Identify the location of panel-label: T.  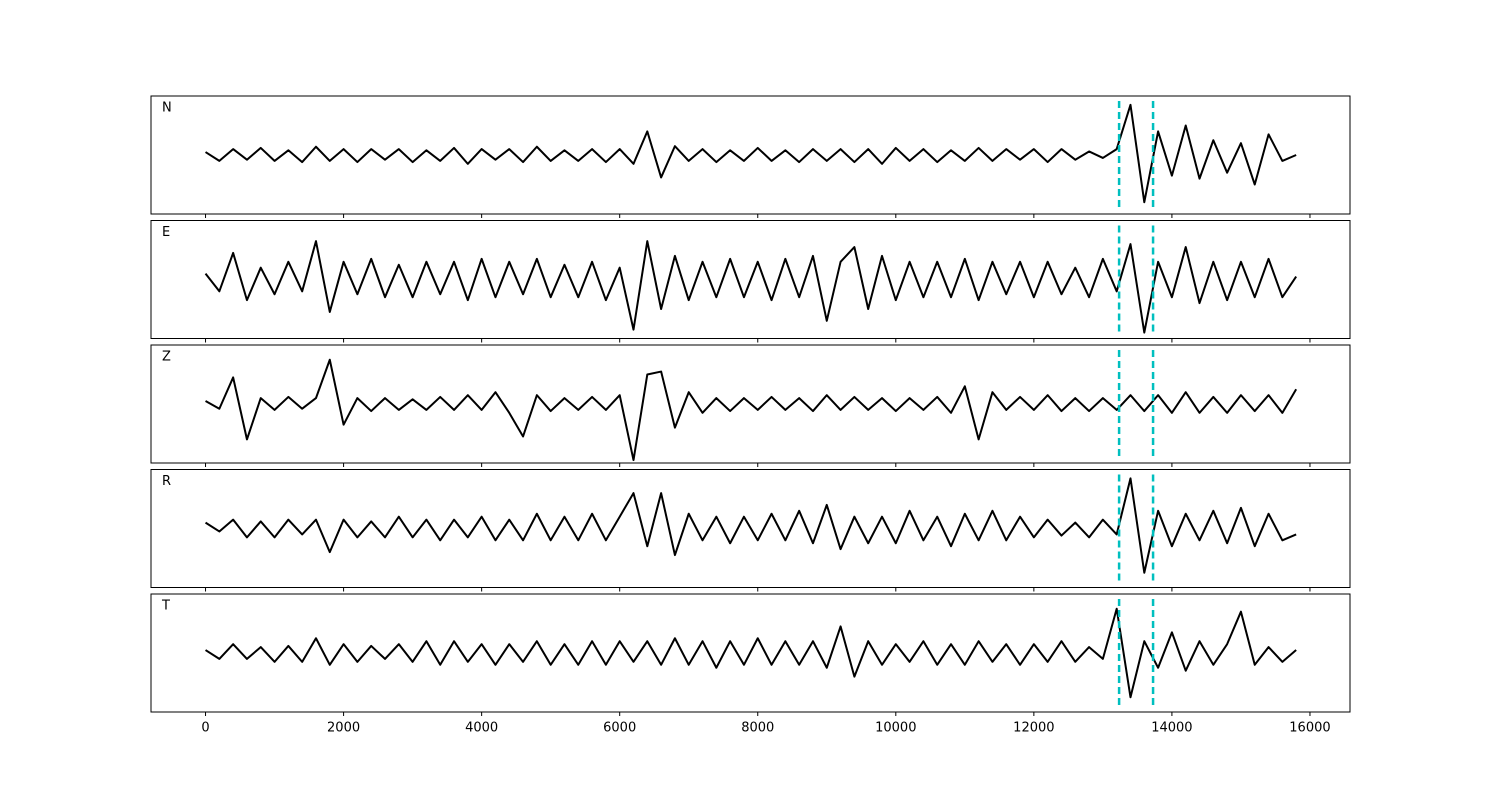
(165, 606).